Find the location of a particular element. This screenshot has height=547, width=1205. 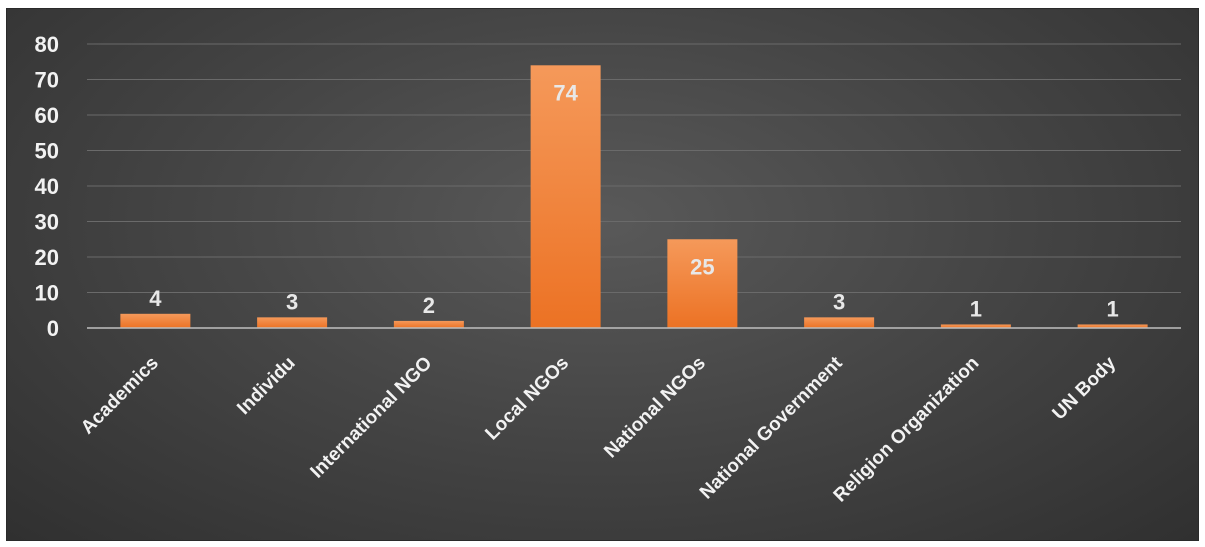

y-tick-label: 20 is located at coordinates (47, 257).